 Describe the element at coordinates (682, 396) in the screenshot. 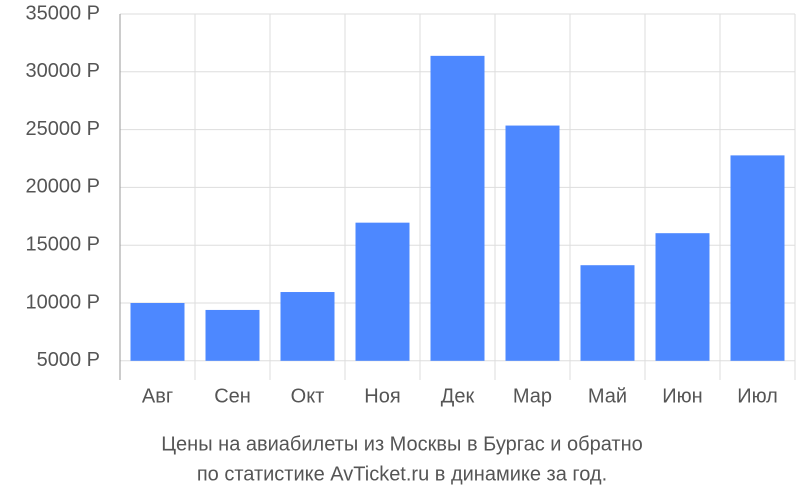

I see `x-tick-label: Июн` at that location.